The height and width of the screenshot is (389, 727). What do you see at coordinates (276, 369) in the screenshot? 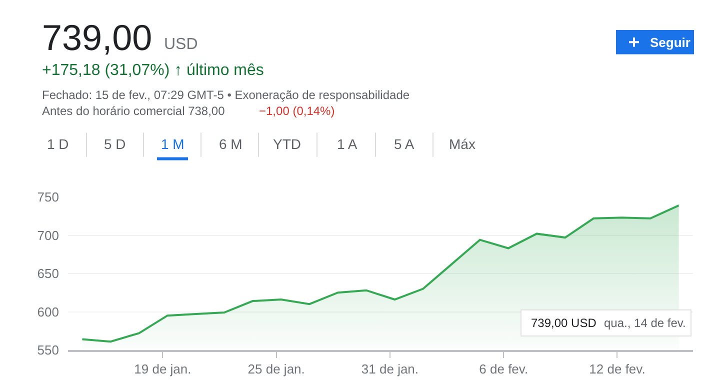
I see `x-tick-label: 25 de jan.` at bounding box center [276, 369].